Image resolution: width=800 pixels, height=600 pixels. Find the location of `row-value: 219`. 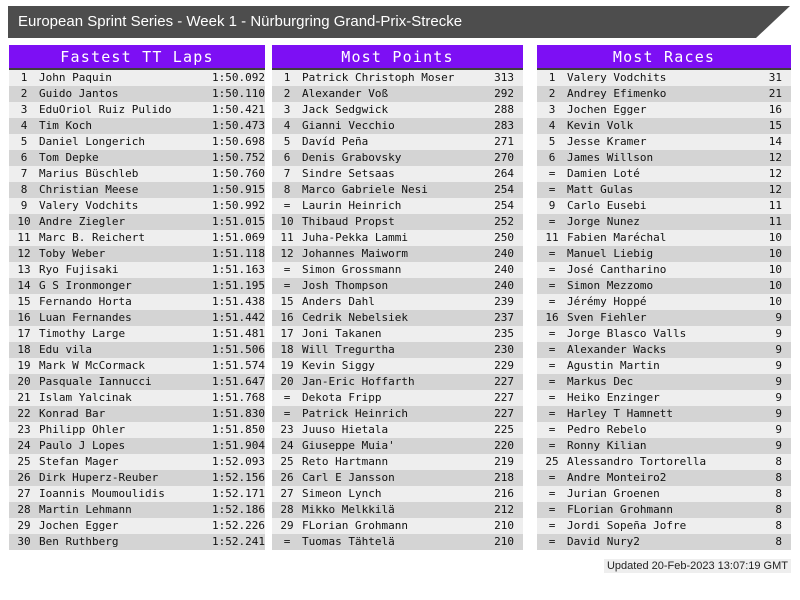

row-value: 219 is located at coordinates (504, 461).